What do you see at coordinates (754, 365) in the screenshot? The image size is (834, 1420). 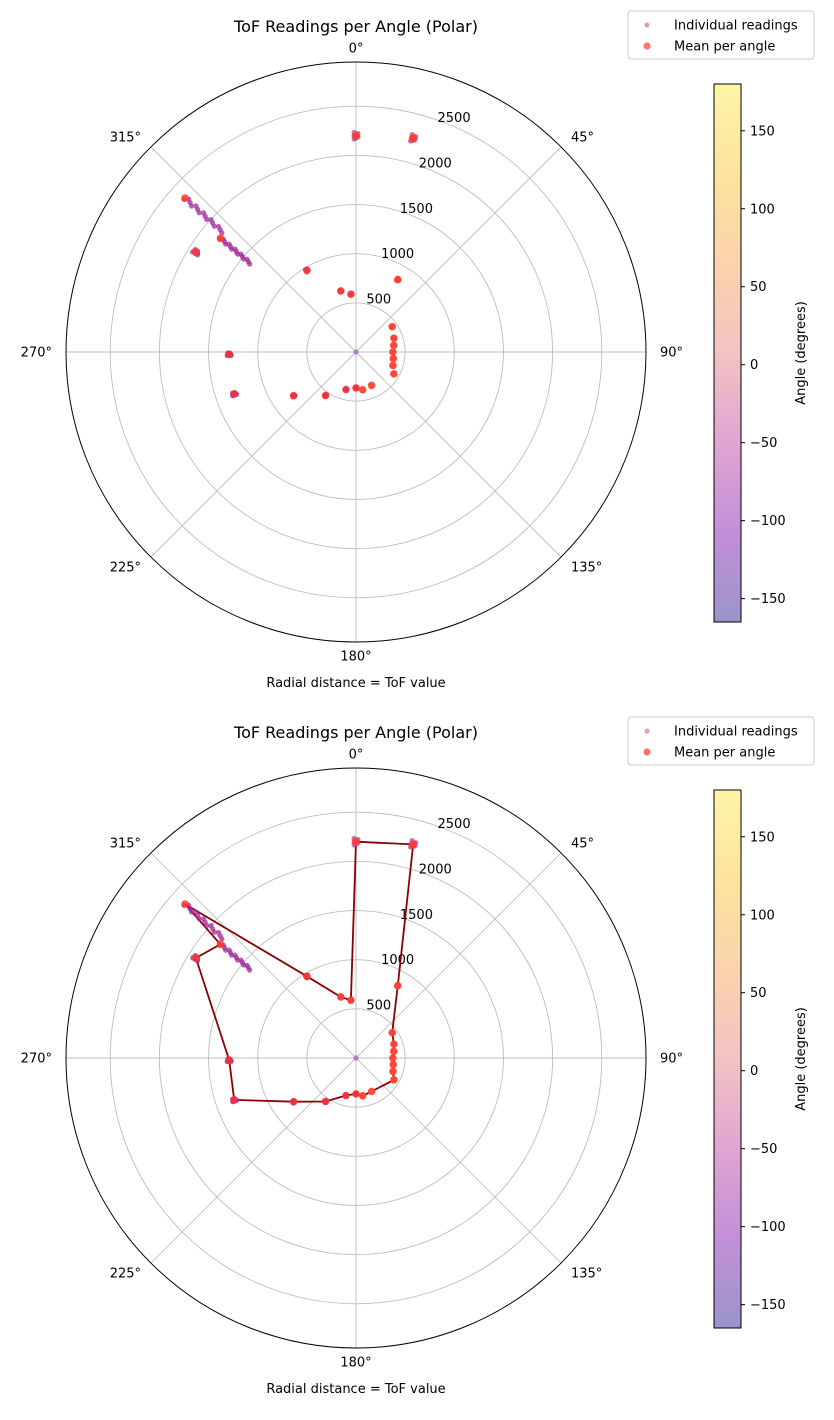 I see `colorbar-tick-label: 0` at bounding box center [754, 365].